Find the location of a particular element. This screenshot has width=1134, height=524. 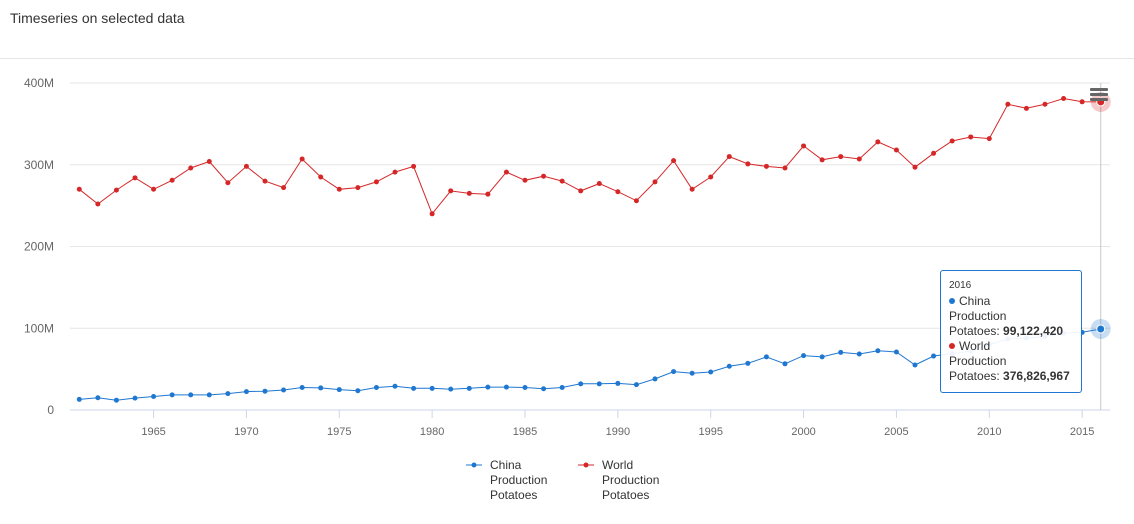

data-point-hovered is located at coordinates (1101, 329).